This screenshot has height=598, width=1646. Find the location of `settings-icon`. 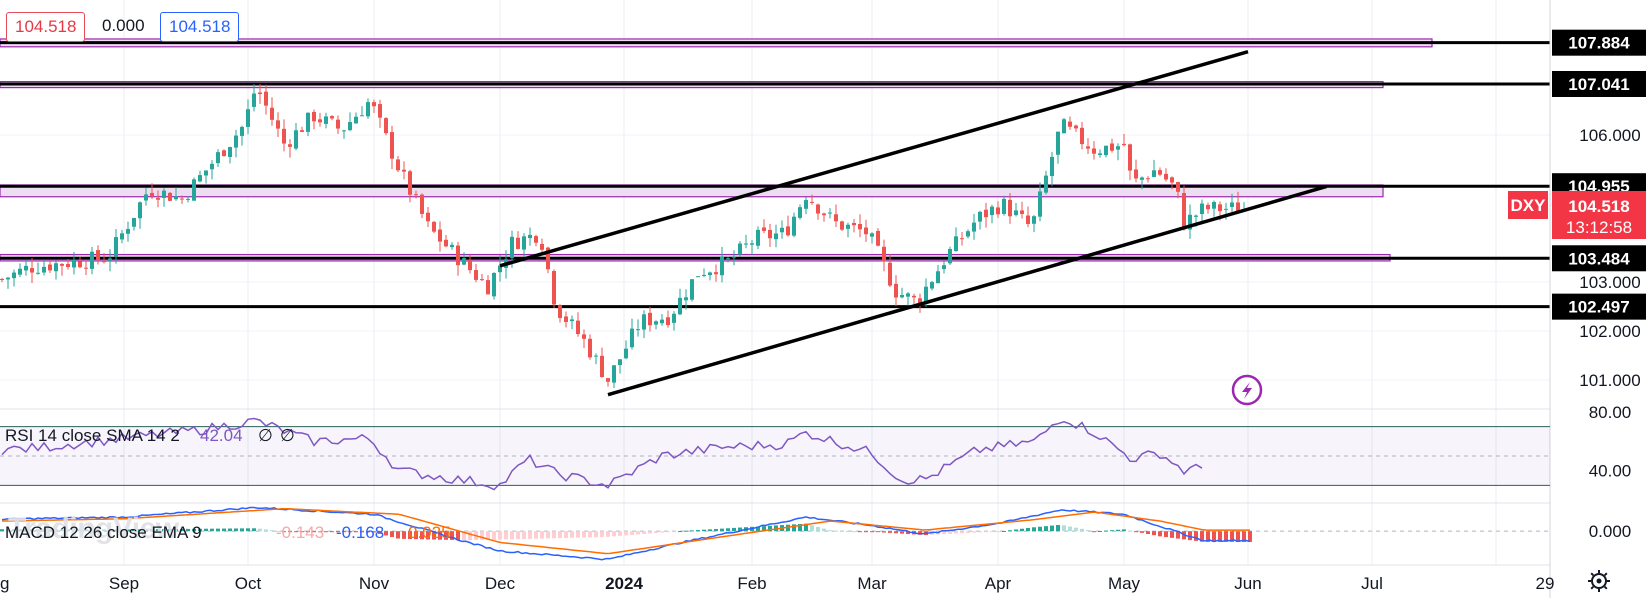

settings-icon is located at coordinates (1599, 581).